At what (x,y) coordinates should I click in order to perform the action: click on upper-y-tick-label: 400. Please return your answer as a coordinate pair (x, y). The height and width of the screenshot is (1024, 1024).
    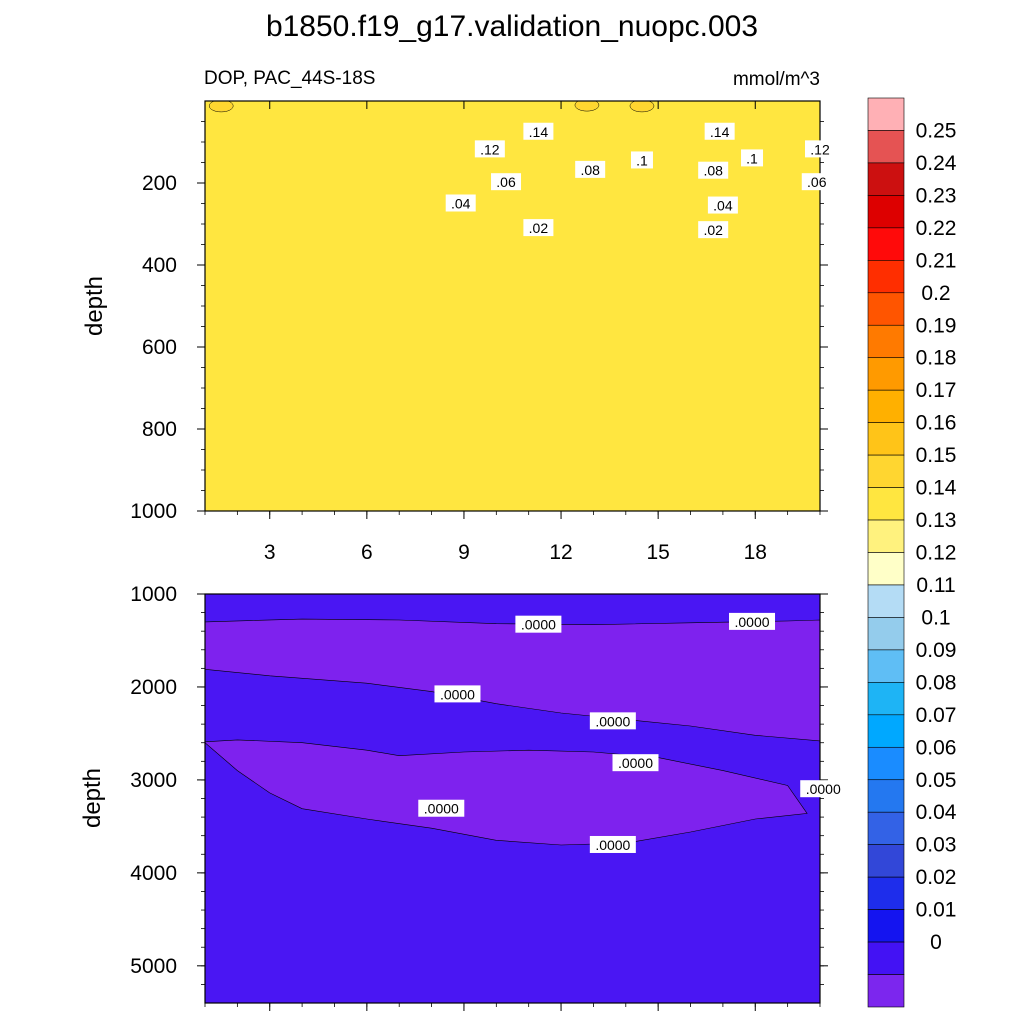
    Looking at the image, I should click on (159, 265).